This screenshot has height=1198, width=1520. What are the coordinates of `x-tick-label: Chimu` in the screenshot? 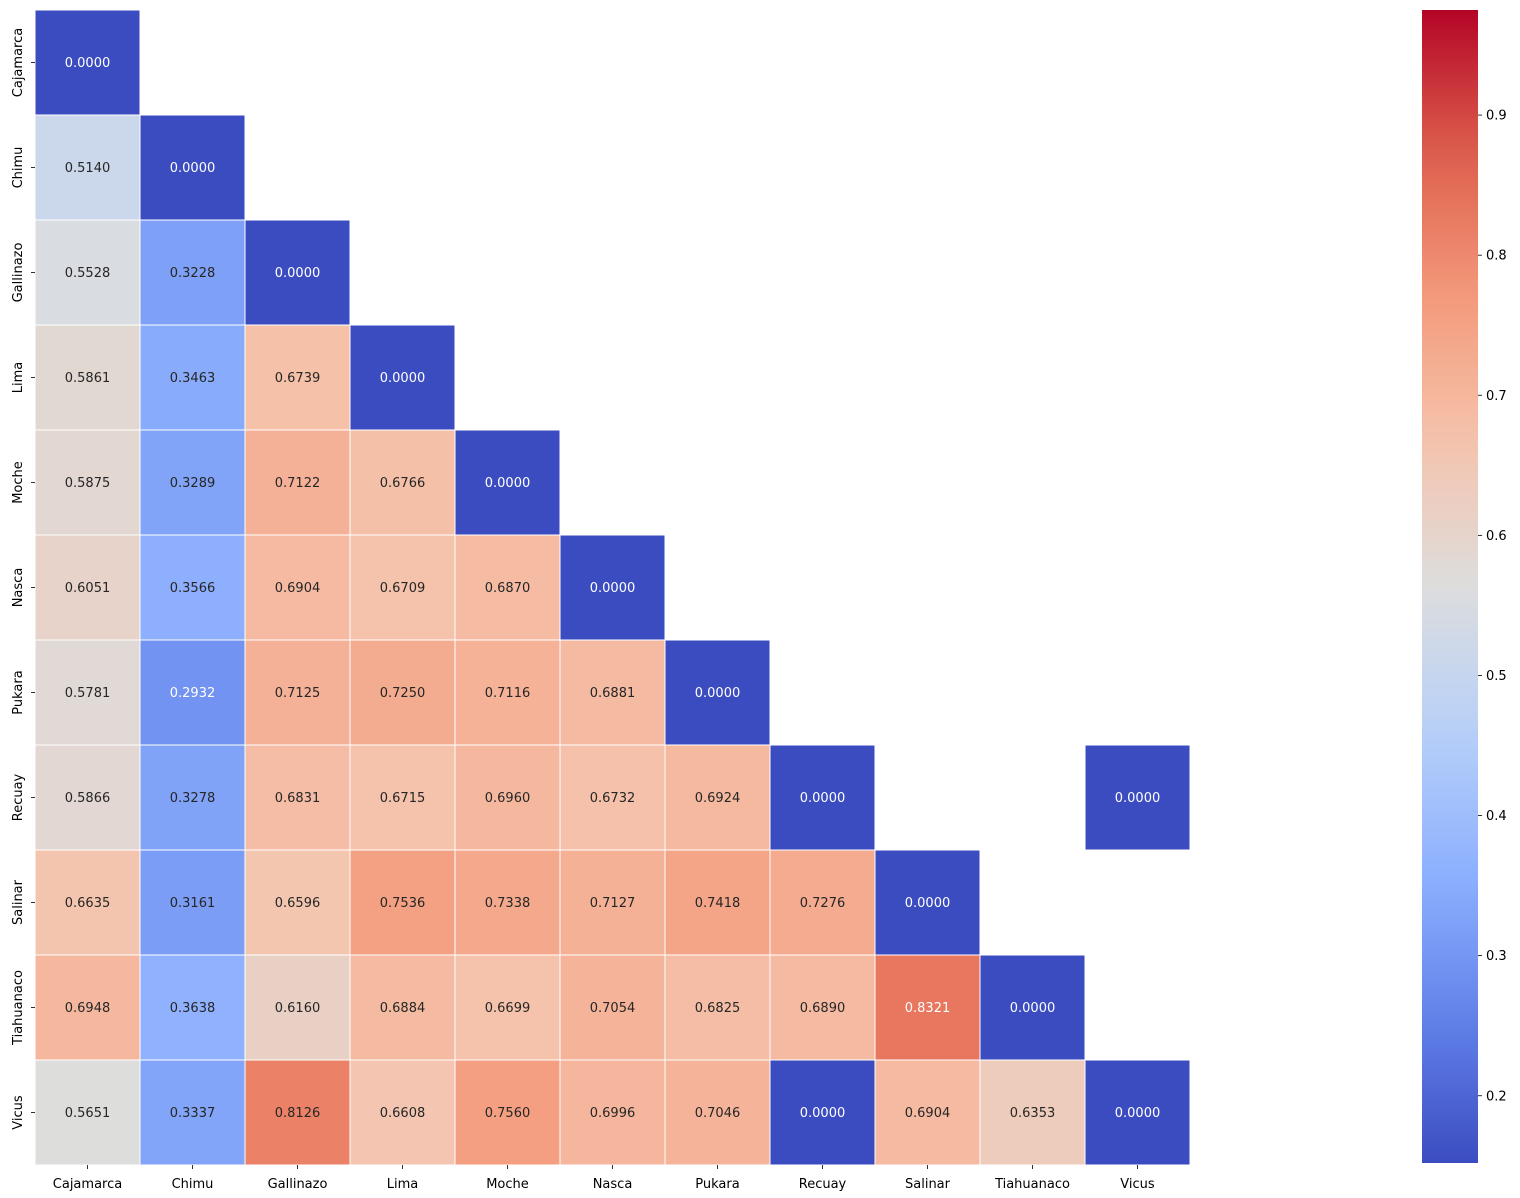 It's located at (193, 1184).